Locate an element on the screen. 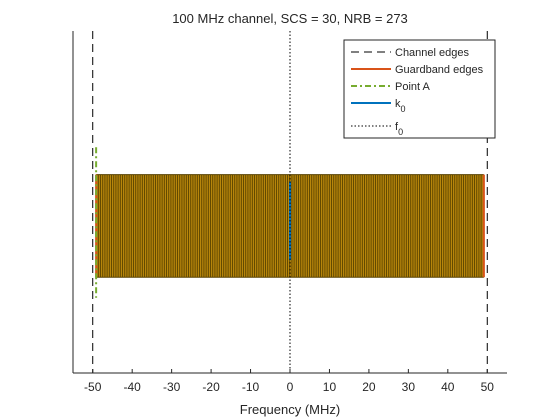 Image resolution: width=560 pixels, height=420 pixels. x-tick-label: 0 is located at coordinates (290, 387).